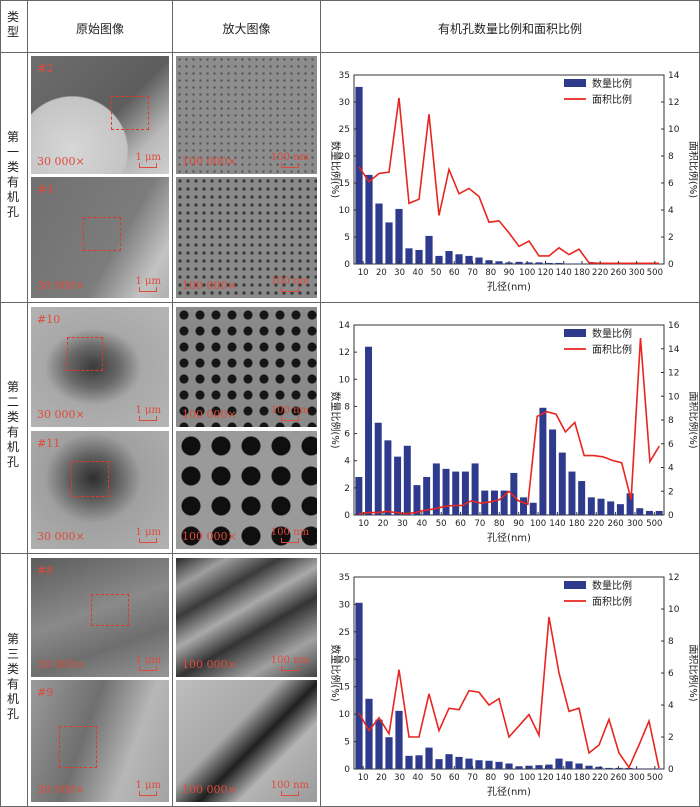 This screenshot has height=807, width=700. I want to click on x-tick-label: 20, so click(381, 778).